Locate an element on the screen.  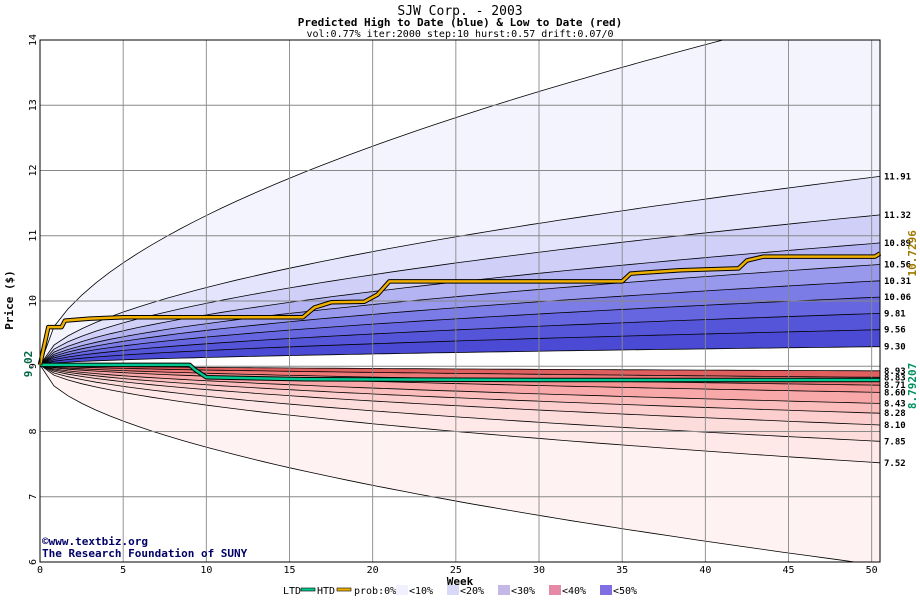
legend-ltd-swatch is located at coordinates (308, 589).